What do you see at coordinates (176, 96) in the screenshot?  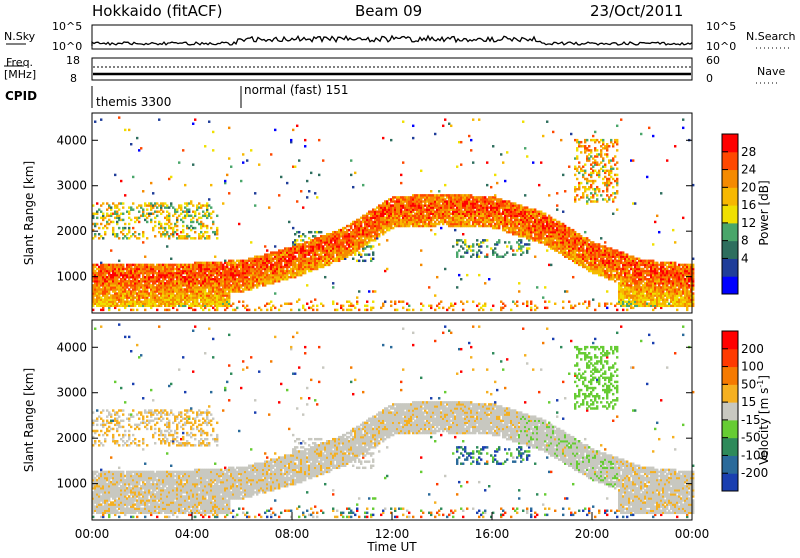 I see `cpid-panel: CPID themis 3300 normal (fast) 151` at bounding box center [176, 96].